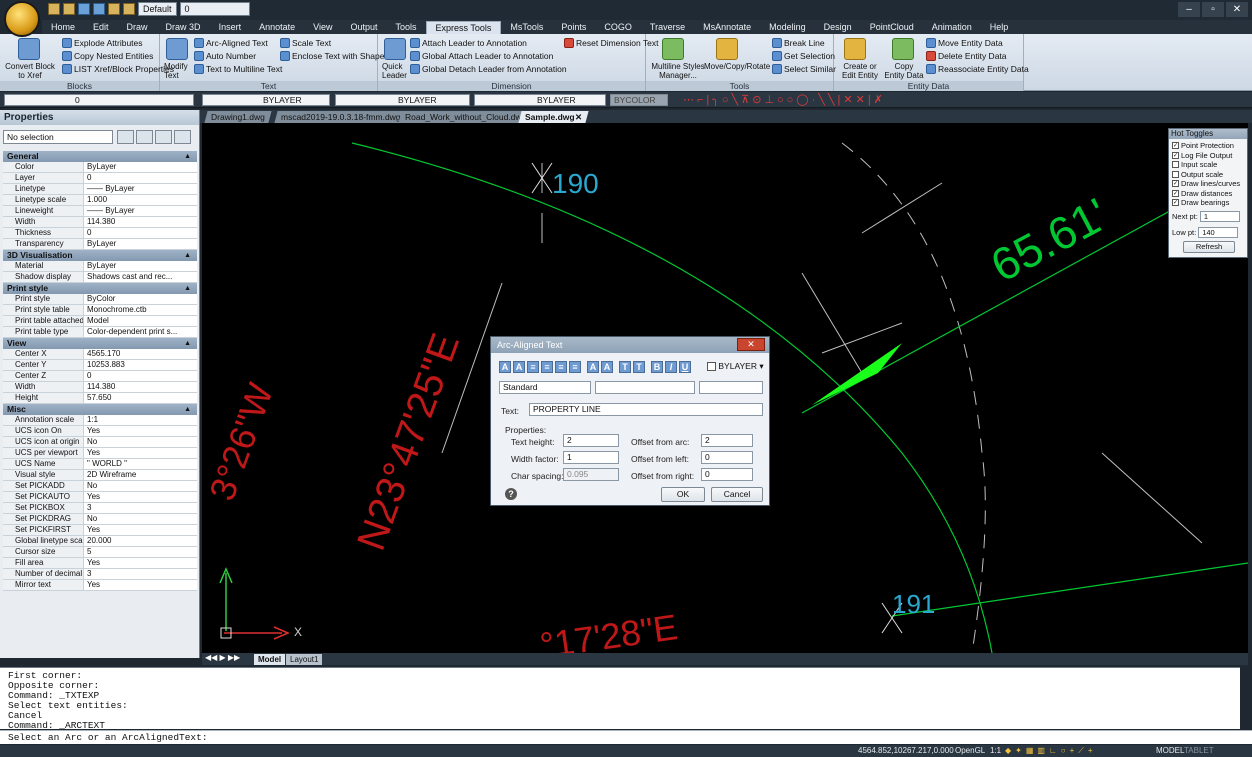 The width and height of the screenshot is (1252, 757). What do you see at coordinates (1208, 203) in the screenshot?
I see `hot-toggle-item: ✓ Draw bearings` at bounding box center [1208, 203].